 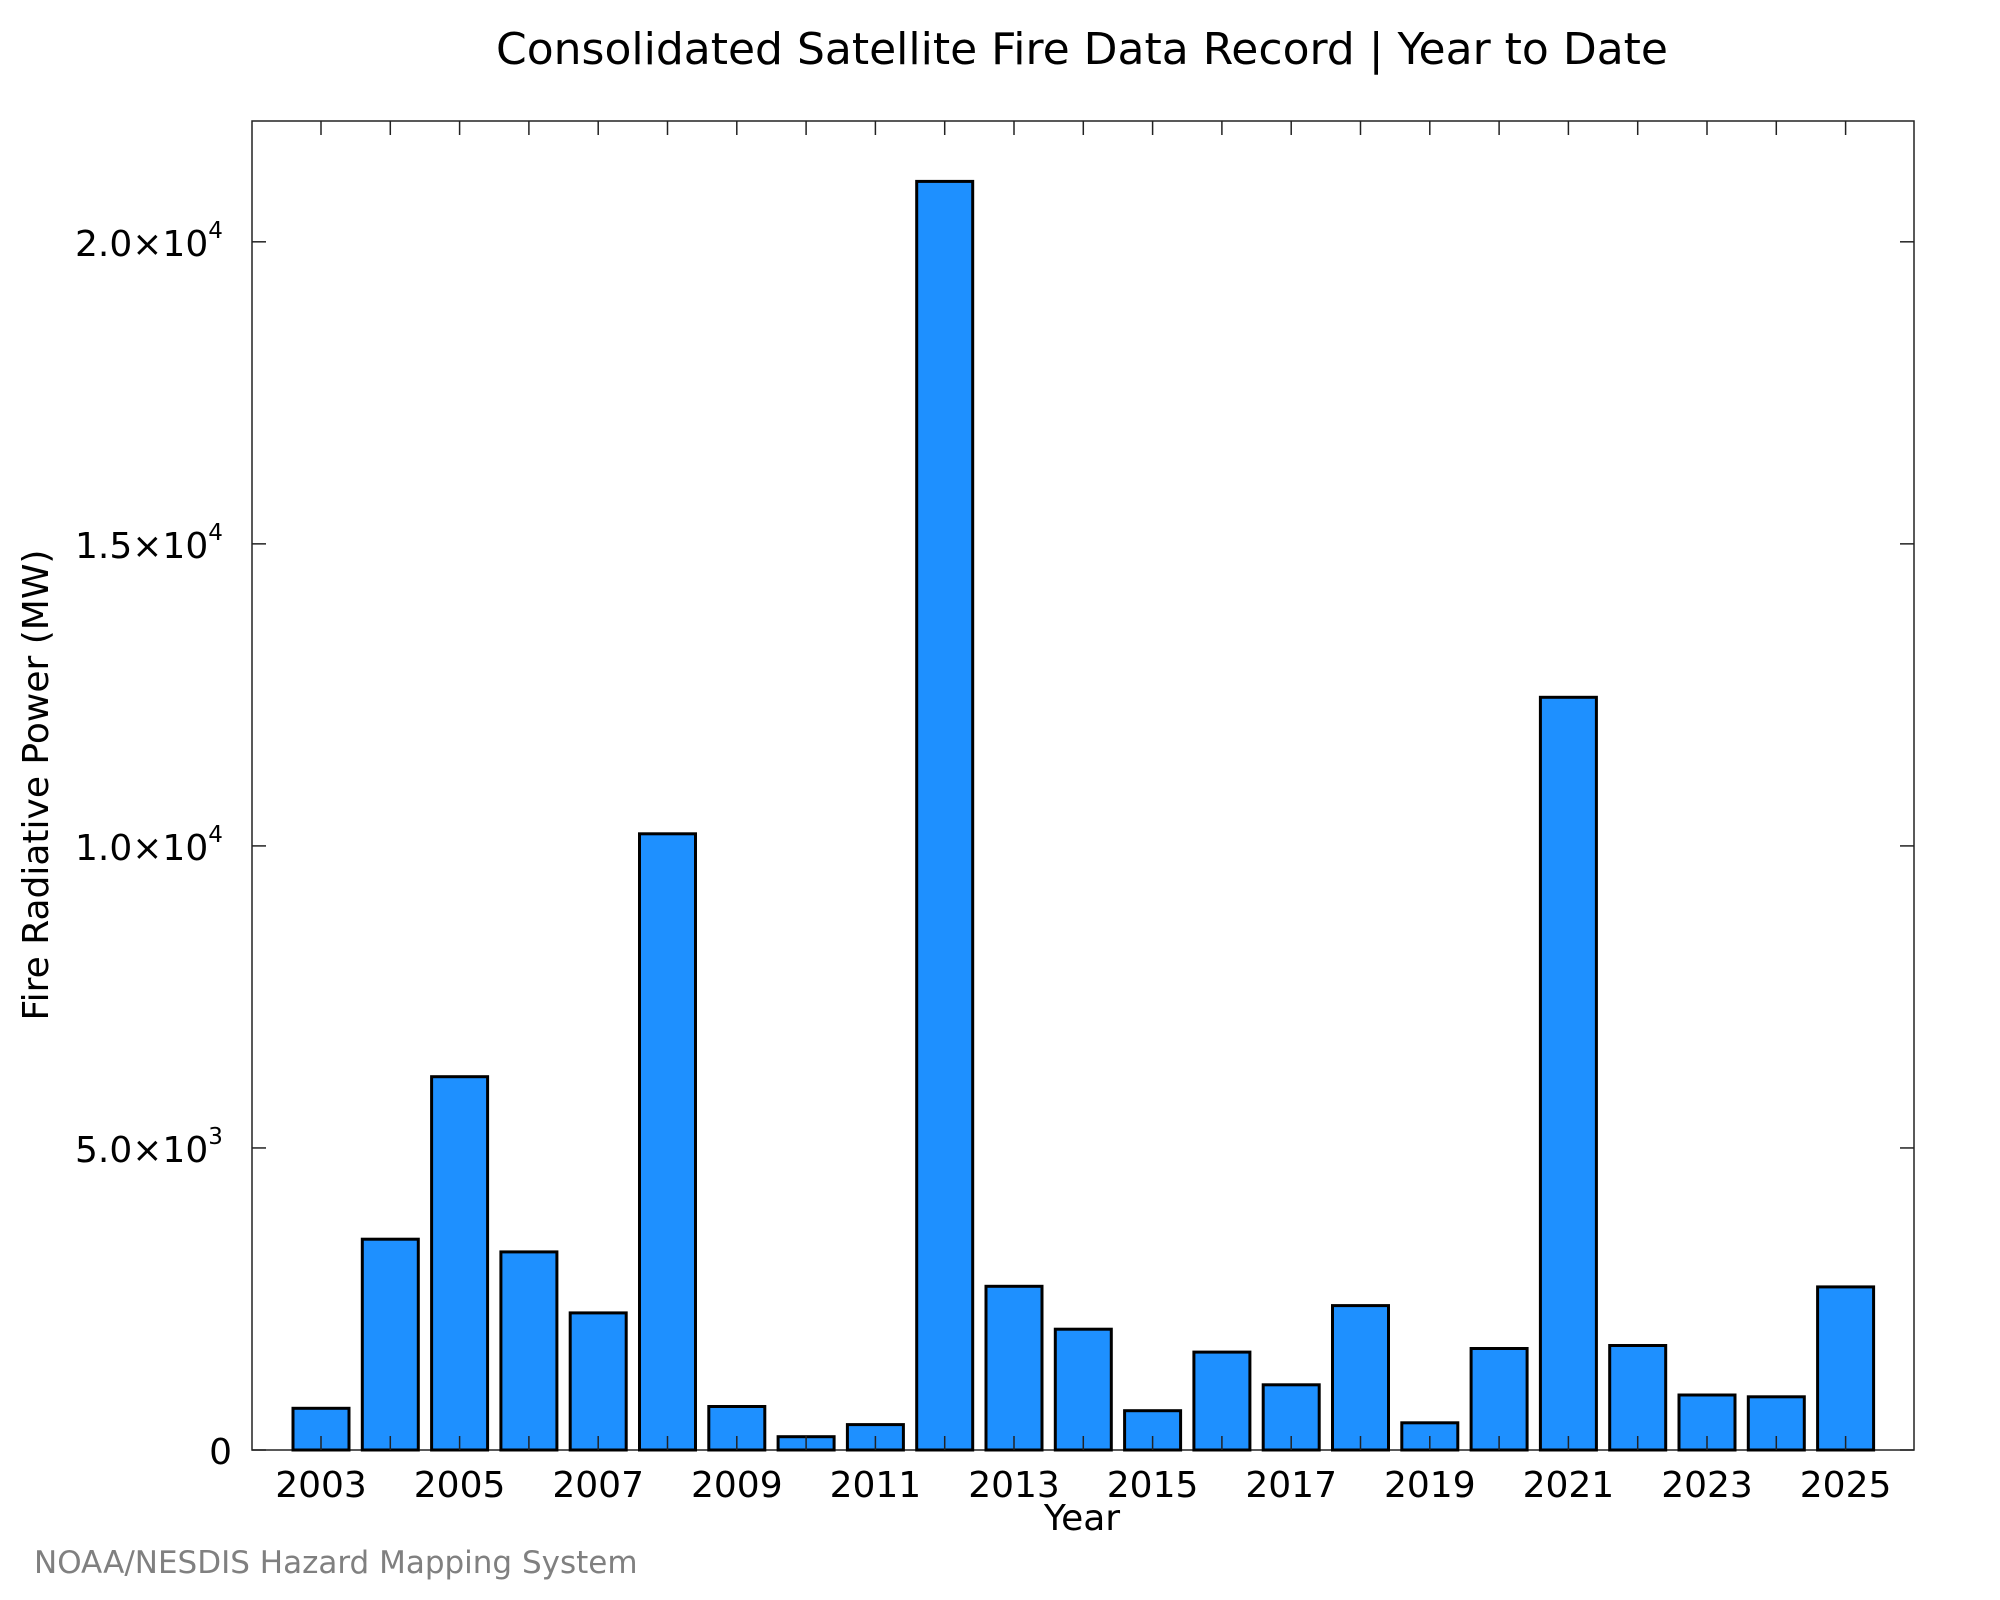 I want to click on bar-2018, so click(x=1360, y=1378).